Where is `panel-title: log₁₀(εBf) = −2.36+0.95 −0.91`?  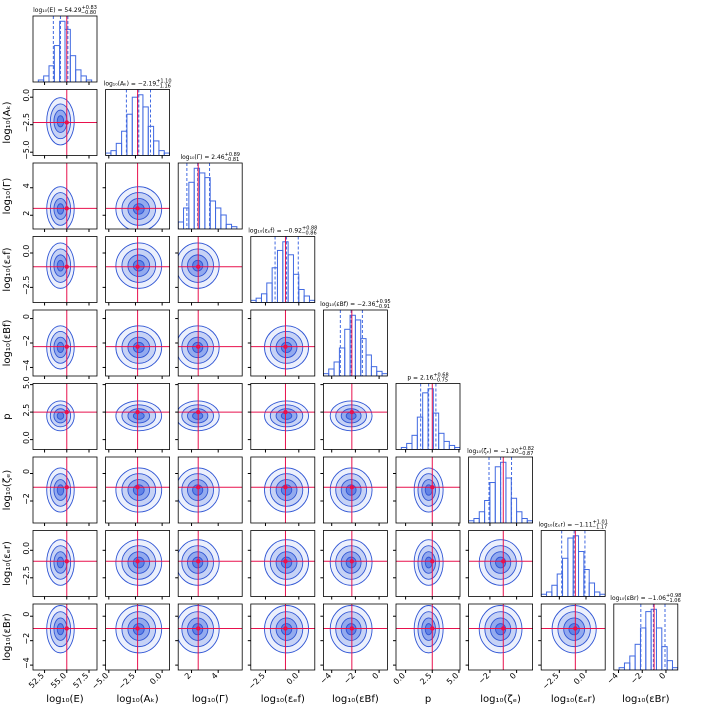 panel-title: log₁₀(εBf) = −2.36+0.95 −0.91 is located at coordinates (355, 304).